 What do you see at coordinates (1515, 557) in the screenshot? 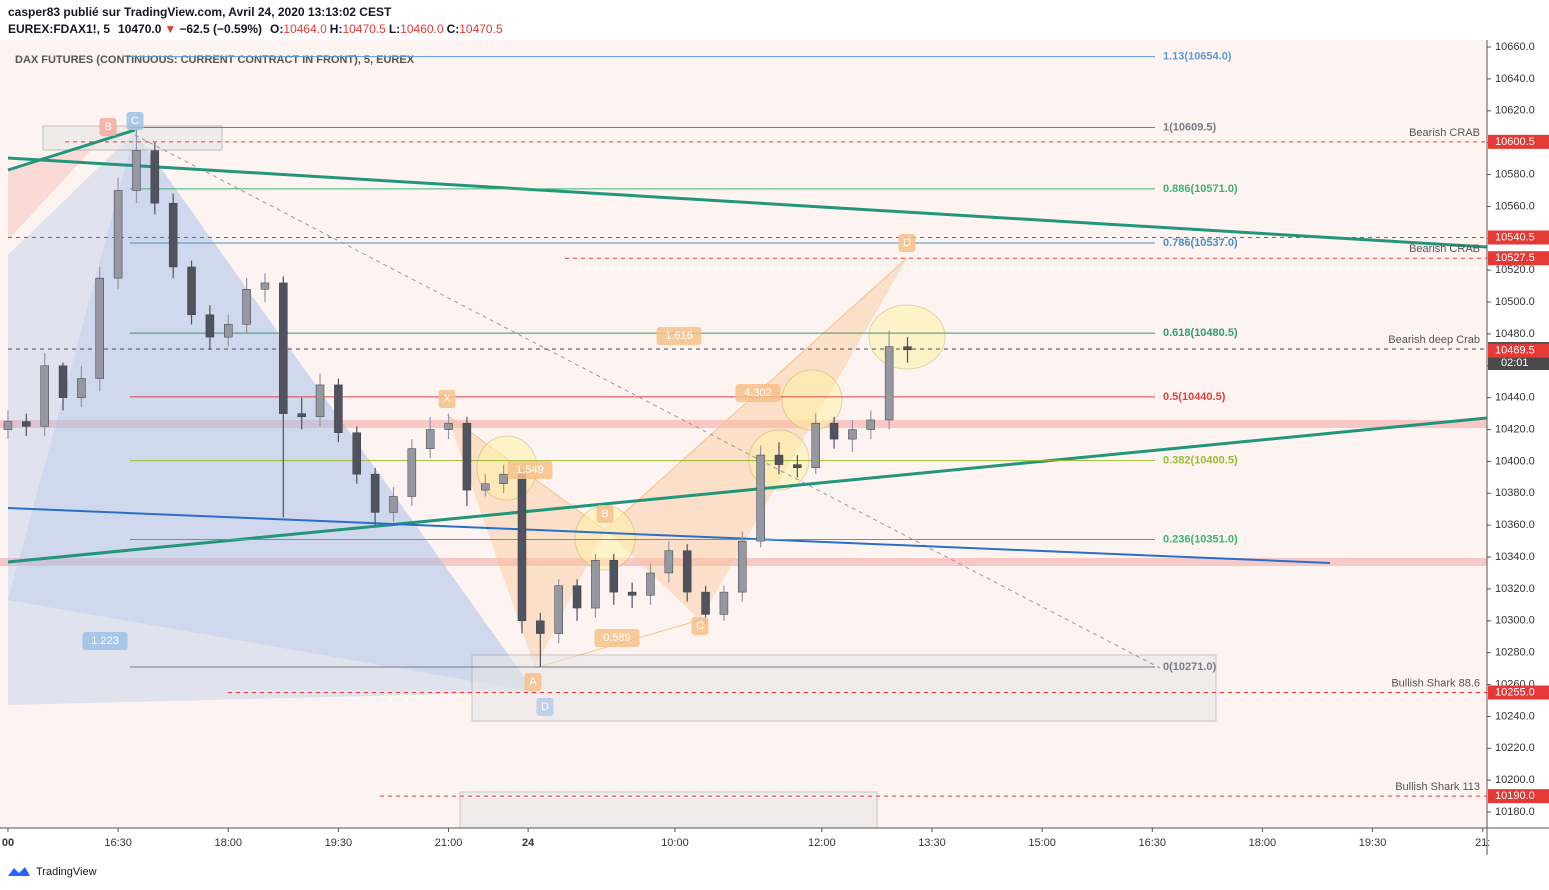
I see `y-tick-label: 10340.0` at bounding box center [1515, 557].